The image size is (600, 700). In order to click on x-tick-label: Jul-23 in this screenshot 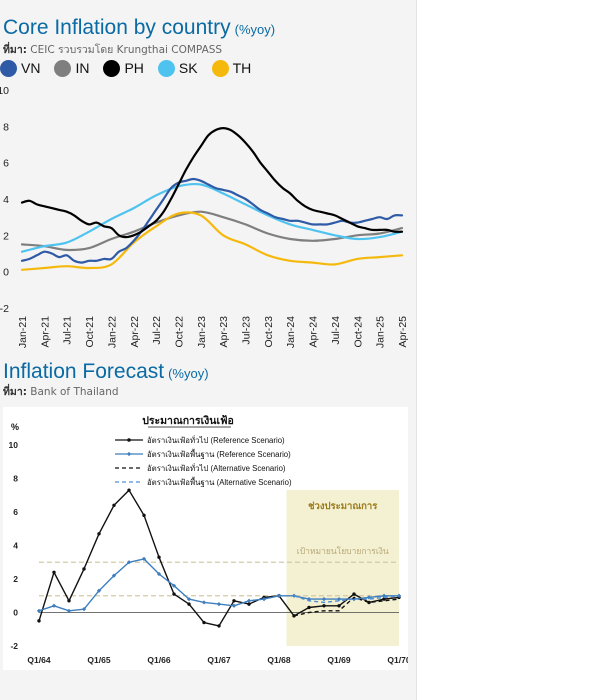, I will do `click(247, 330)`.